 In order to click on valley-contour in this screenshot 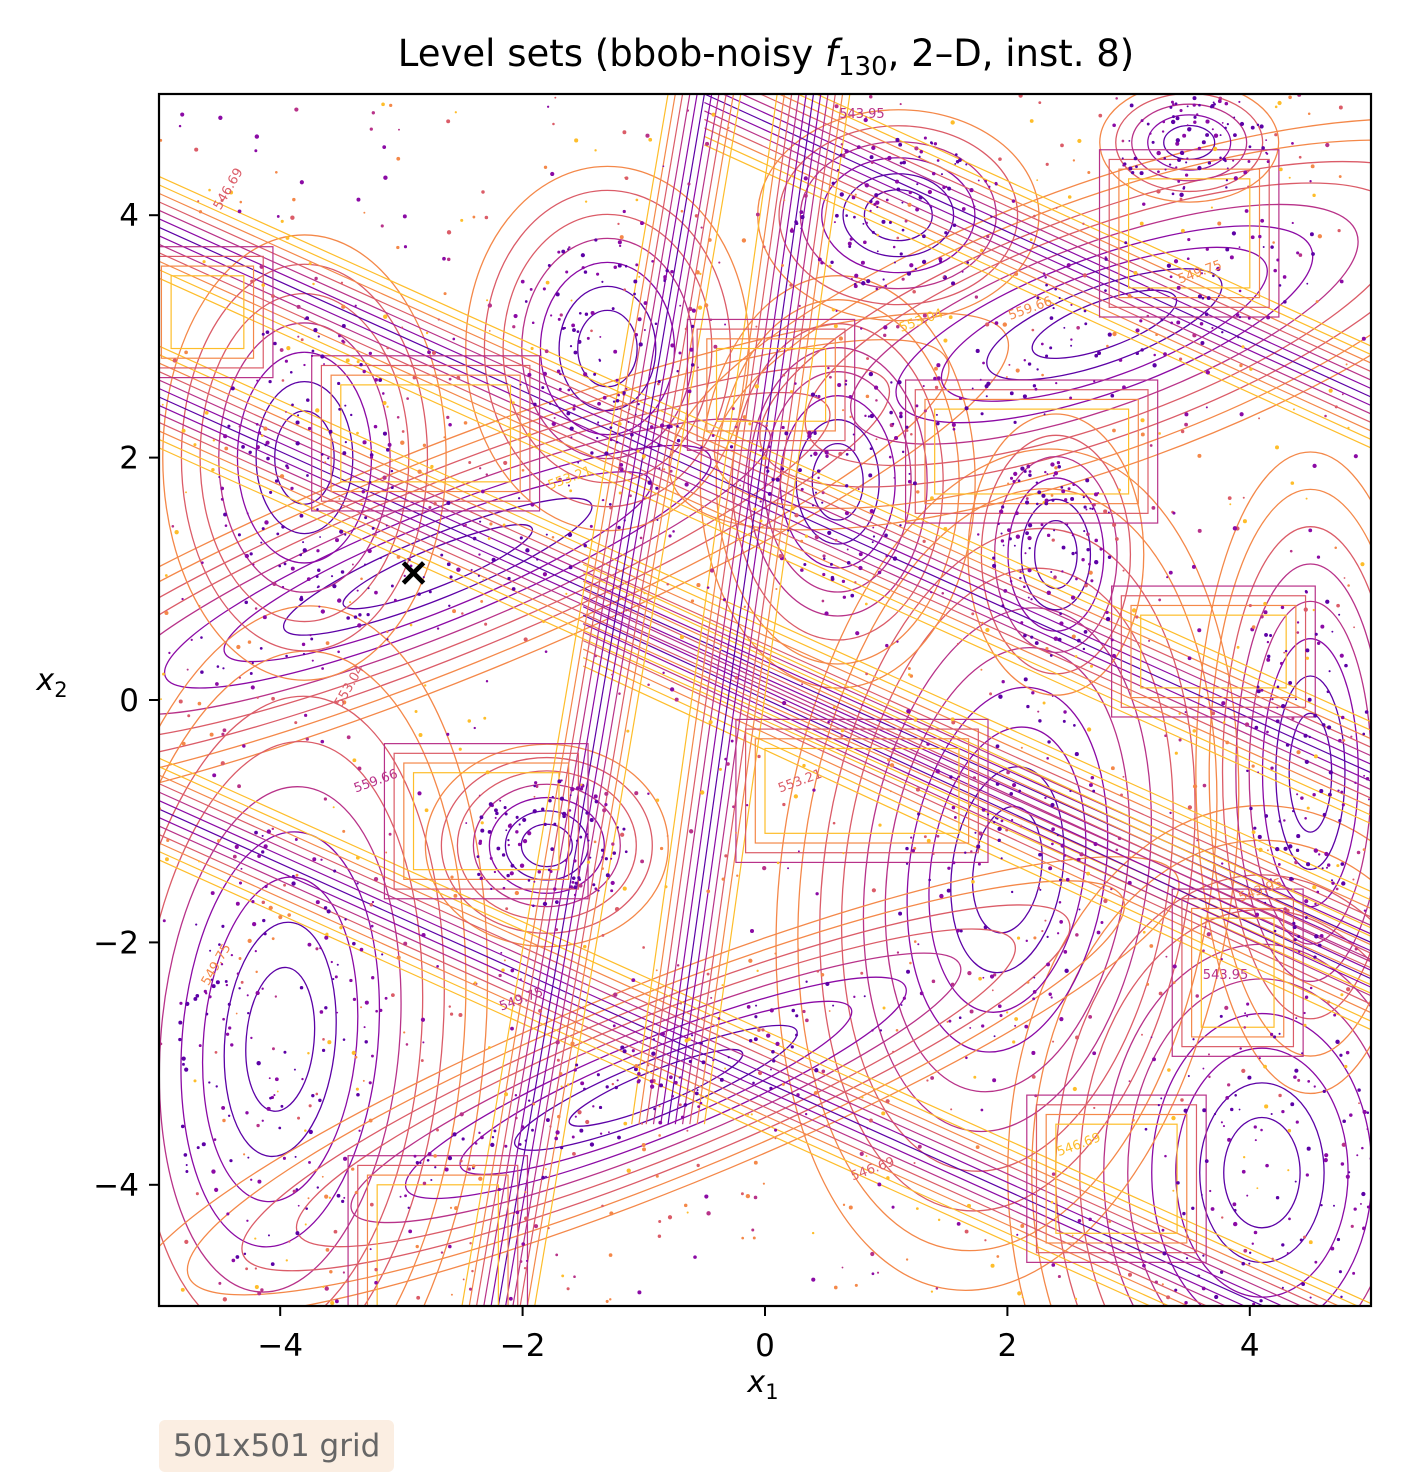, I will do `click(1037, 296)`.